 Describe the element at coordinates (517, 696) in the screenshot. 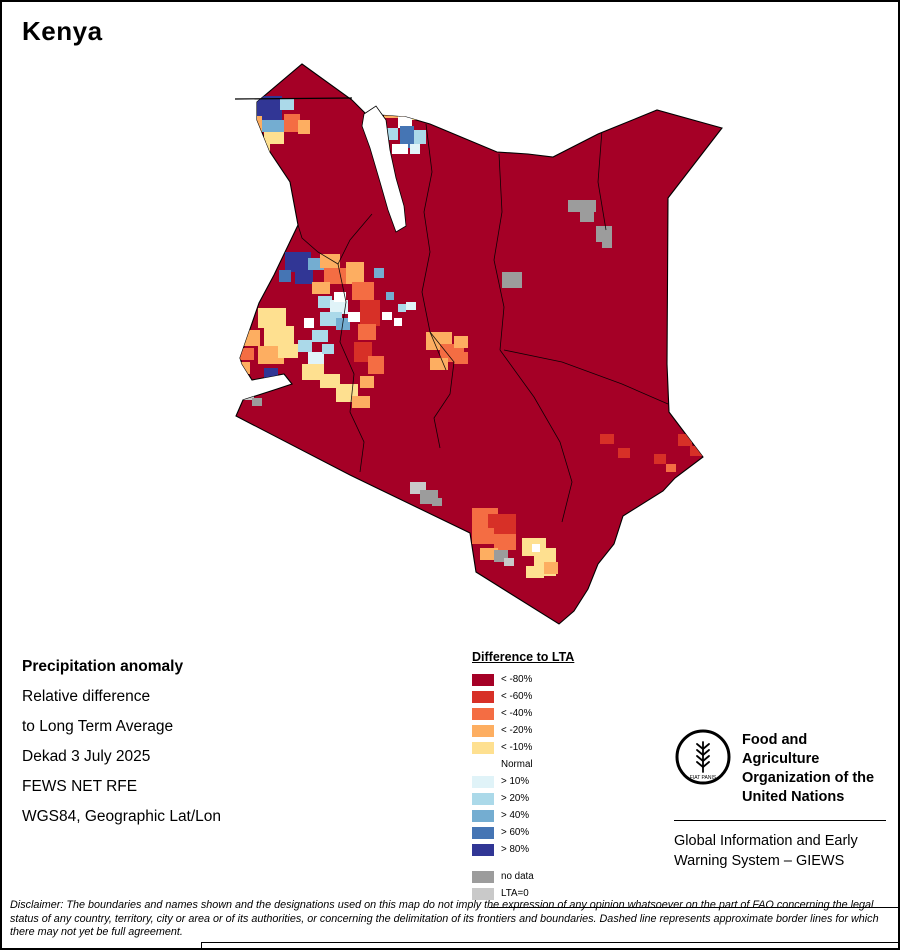

I see `legend-label: < -60%` at that location.